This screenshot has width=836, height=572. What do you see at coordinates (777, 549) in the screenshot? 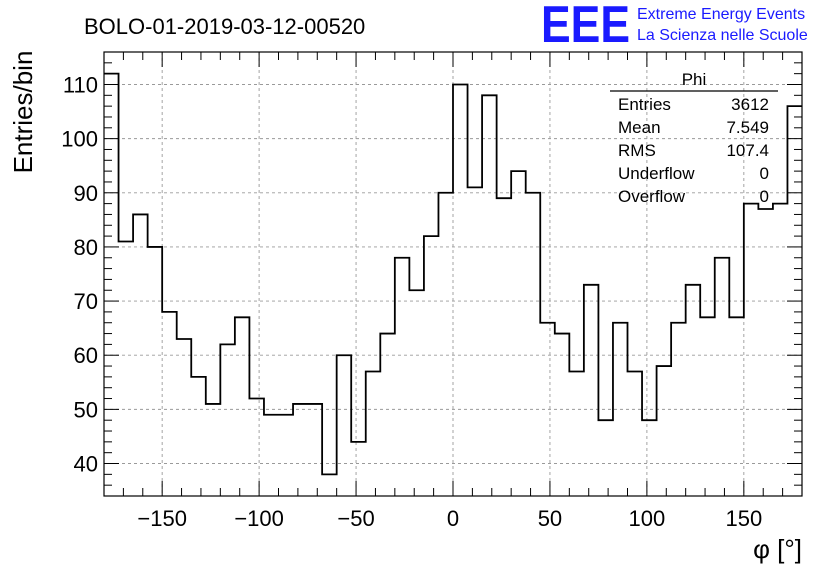
I see `x-axis-label: φ [°]` at bounding box center [777, 549].